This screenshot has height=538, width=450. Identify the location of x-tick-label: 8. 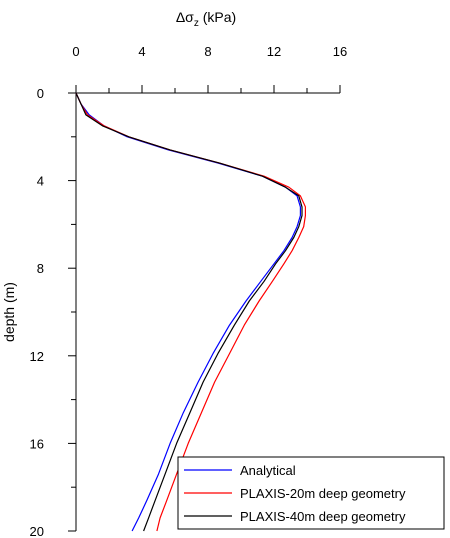
(207, 51).